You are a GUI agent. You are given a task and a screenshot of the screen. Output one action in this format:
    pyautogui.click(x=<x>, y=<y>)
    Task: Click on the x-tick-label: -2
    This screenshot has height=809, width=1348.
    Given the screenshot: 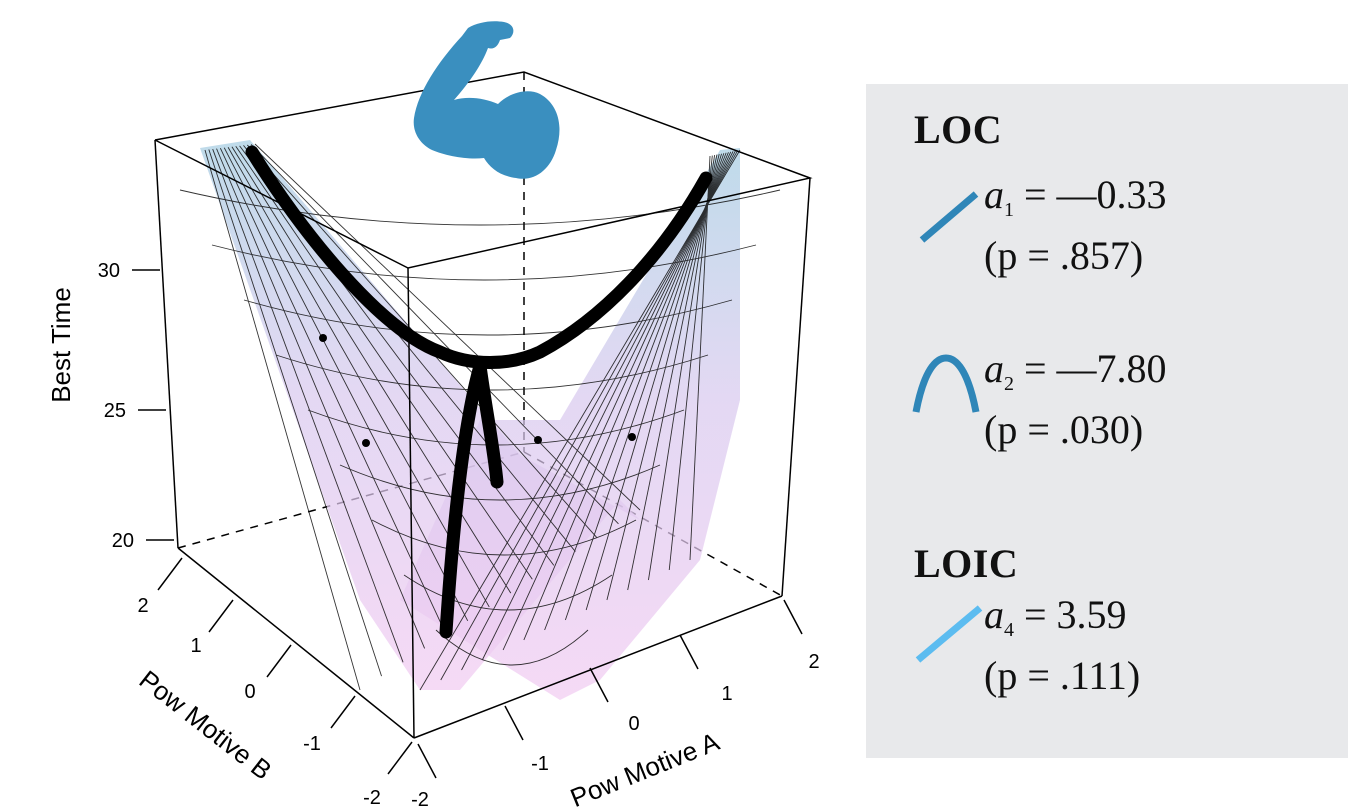 What is the action you would take?
    pyautogui.click(x=420, y=799)
    